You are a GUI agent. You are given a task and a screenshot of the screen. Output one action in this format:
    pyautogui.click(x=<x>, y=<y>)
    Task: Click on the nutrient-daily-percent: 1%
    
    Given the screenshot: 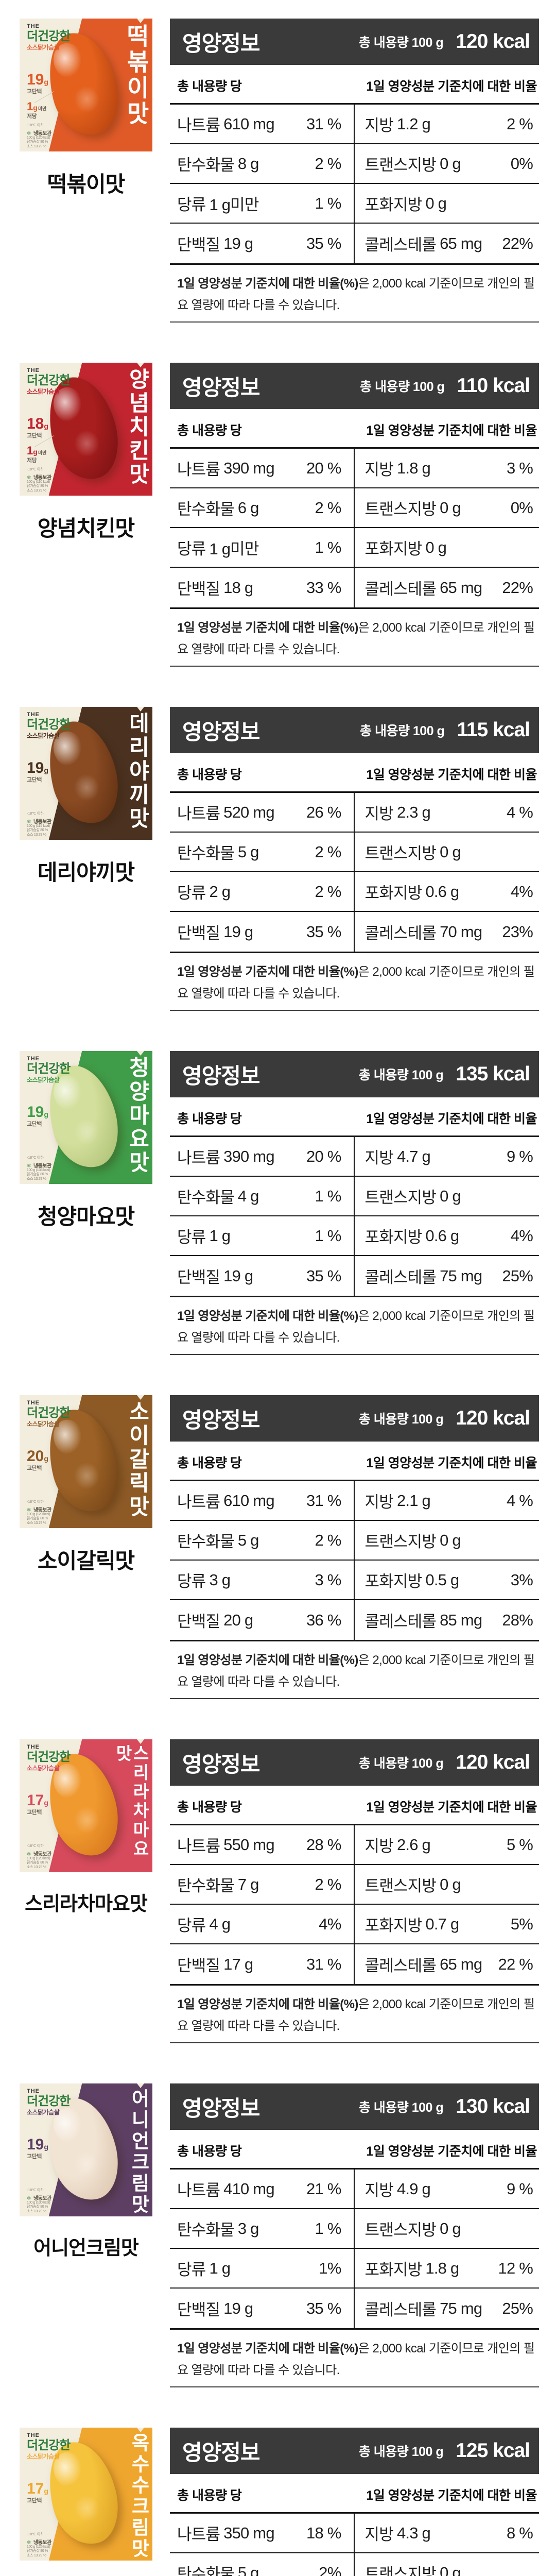 What is the action you would take?
    pyautogui.click(x=330, y=2268)
    